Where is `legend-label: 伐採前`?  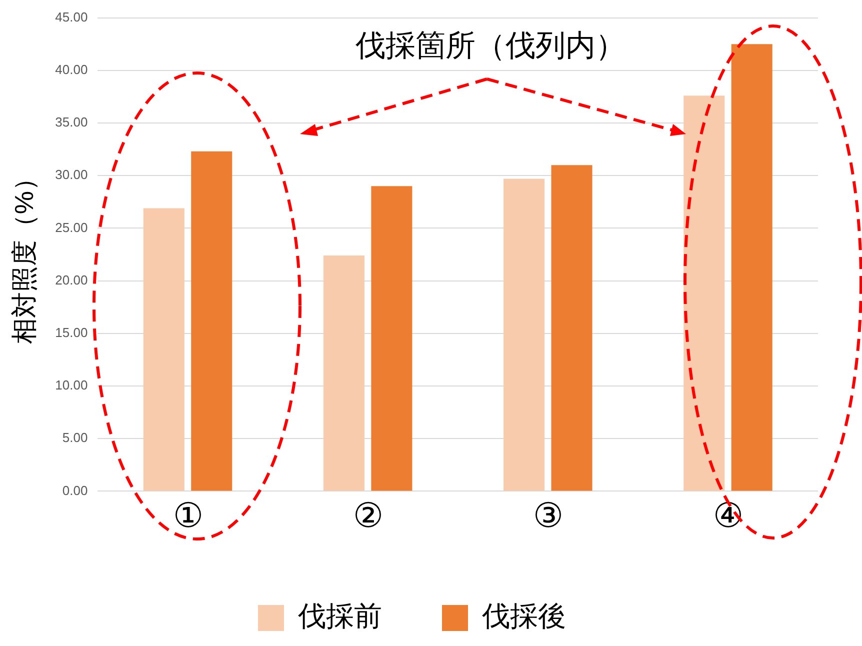 legend-label: 伐採前 is located at coordinates (340, 615).